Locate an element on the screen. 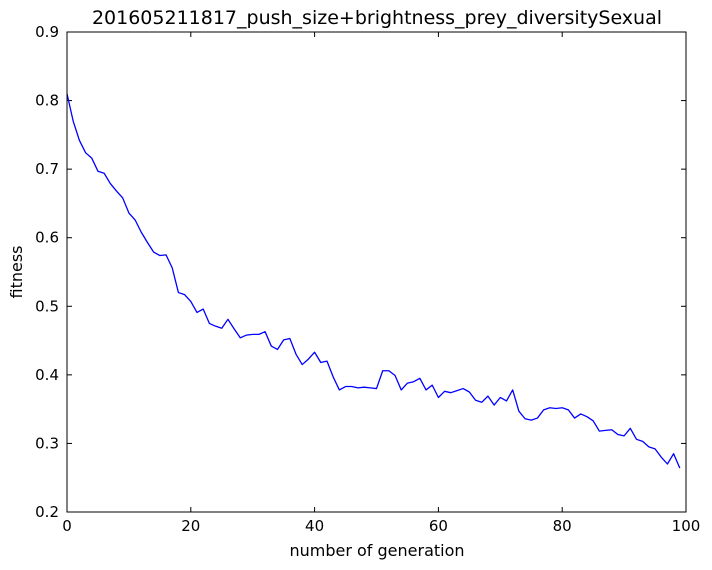 The height and width of the screenshot is (570, 712). y-tick-label: 0.4 is located at coordinates (47, 375).